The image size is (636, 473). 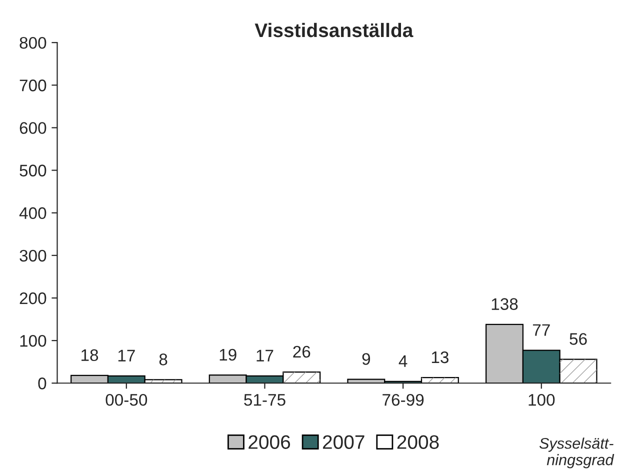 I want to click on y-tick-label: 700, so click(x=33, y=86).